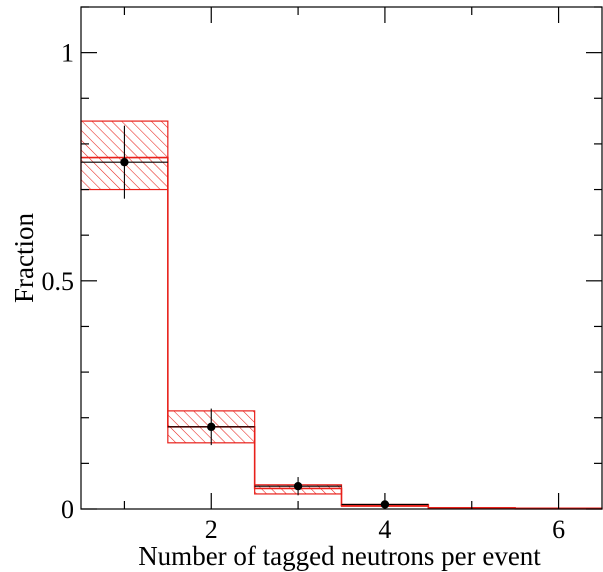 This screenshot has height=572, width=603. I want to click on y-tick-label: 0.5, so click(58, 281).